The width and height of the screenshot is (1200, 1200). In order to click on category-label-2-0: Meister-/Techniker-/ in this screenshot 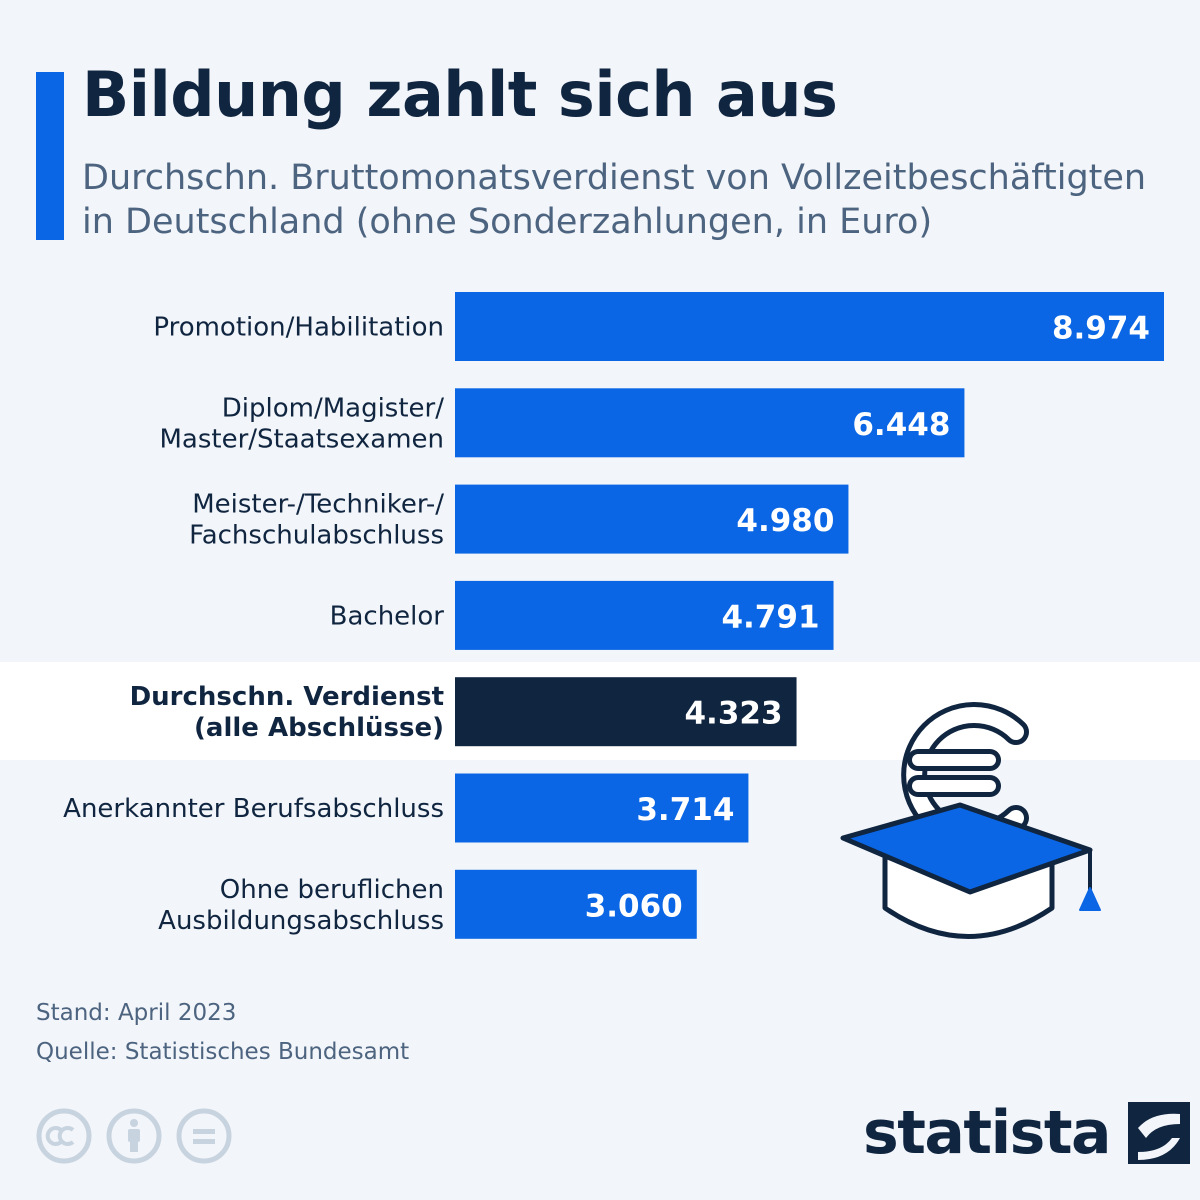, I will do `click(318, 505)`.